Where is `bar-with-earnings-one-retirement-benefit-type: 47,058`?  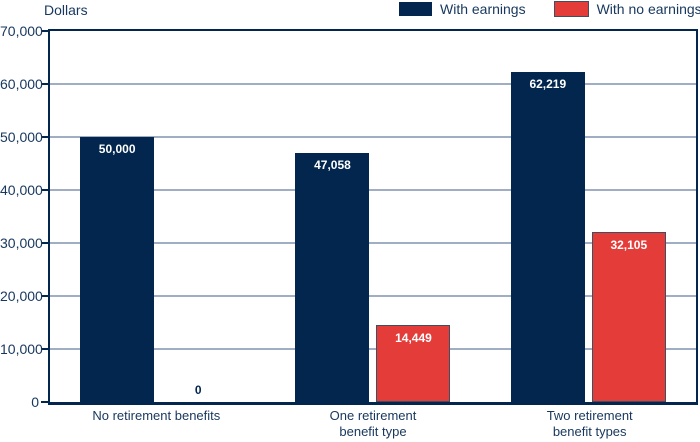
bar-with-earnings-one-retirement-benefit-type: 47,058 is located at coordinates (332, 277).